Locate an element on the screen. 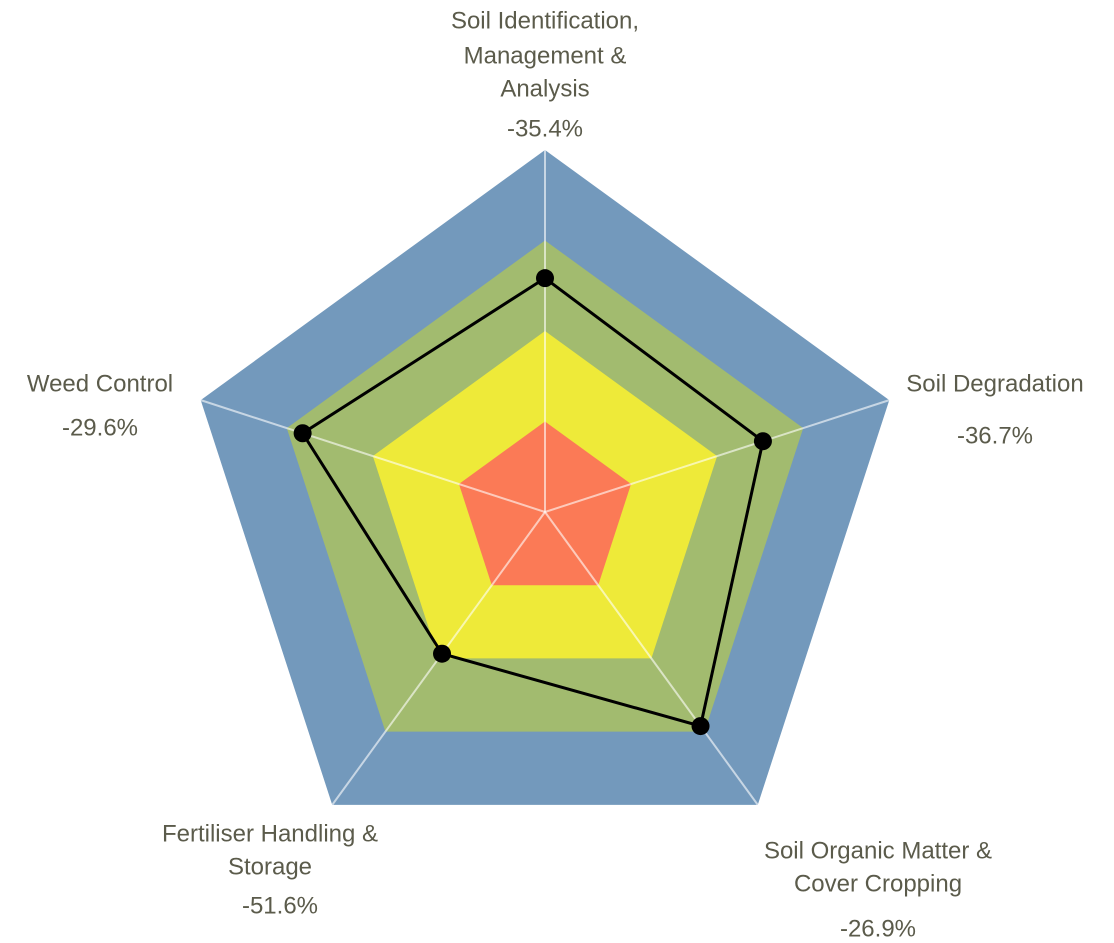 This screenshot has width=1114, height=943. category-label: Storage is located at coordinates (270, 866).